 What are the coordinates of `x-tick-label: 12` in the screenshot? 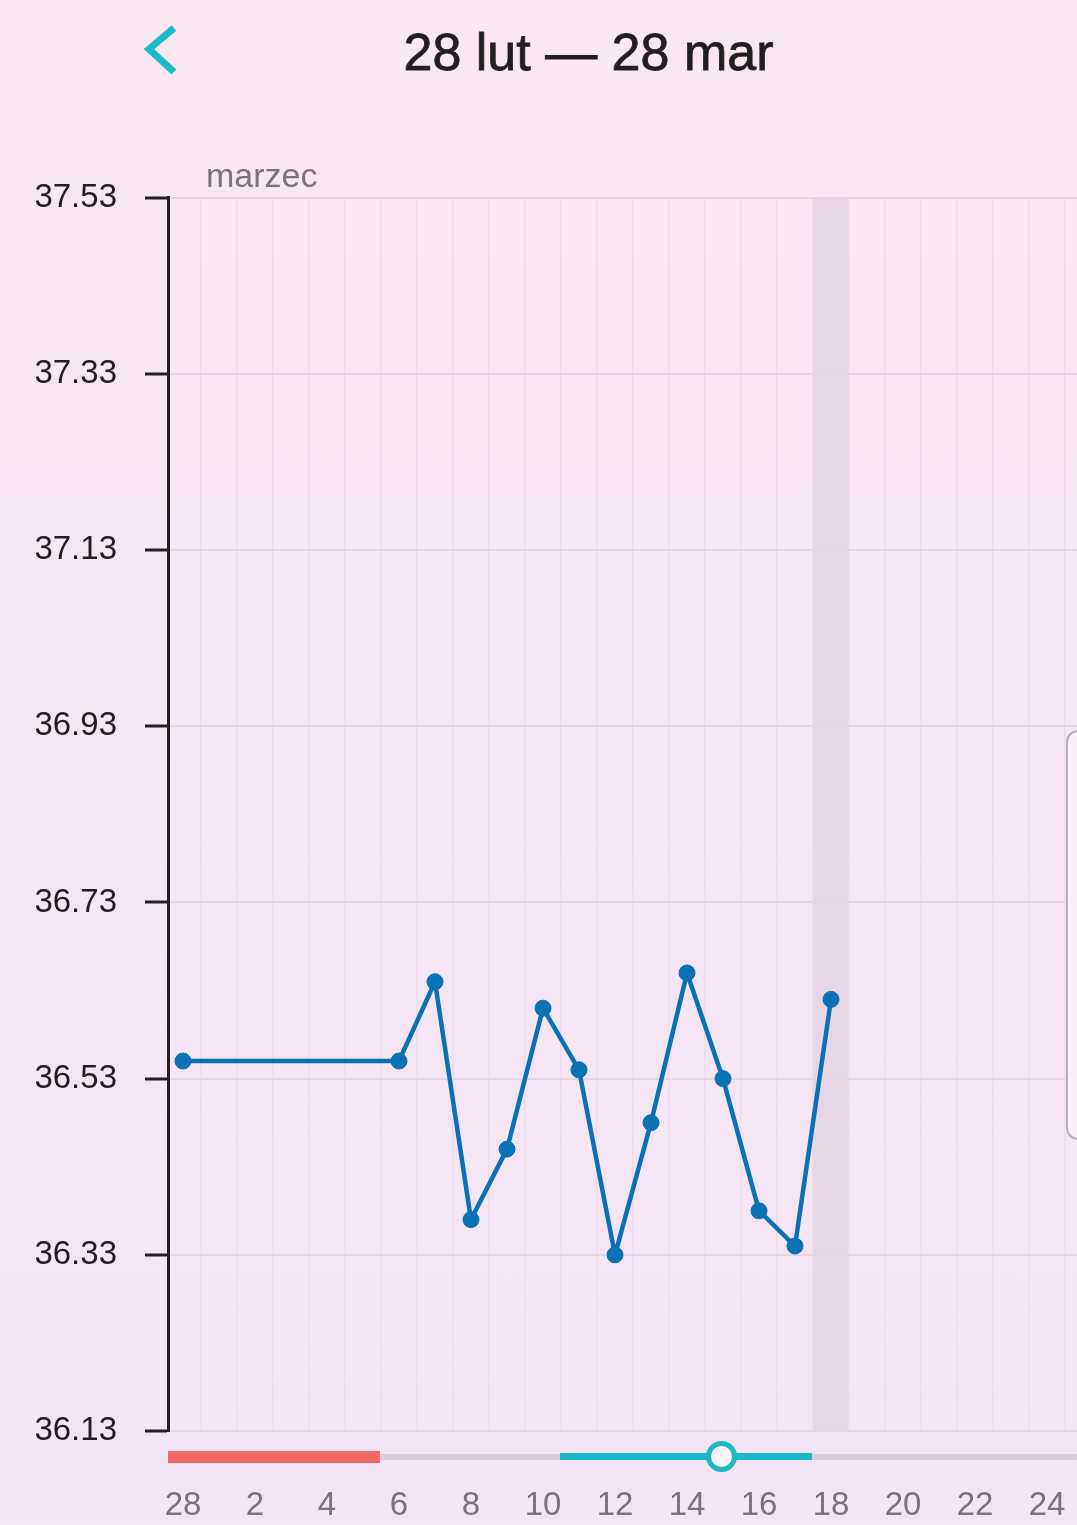 It's located at (615, 1503).